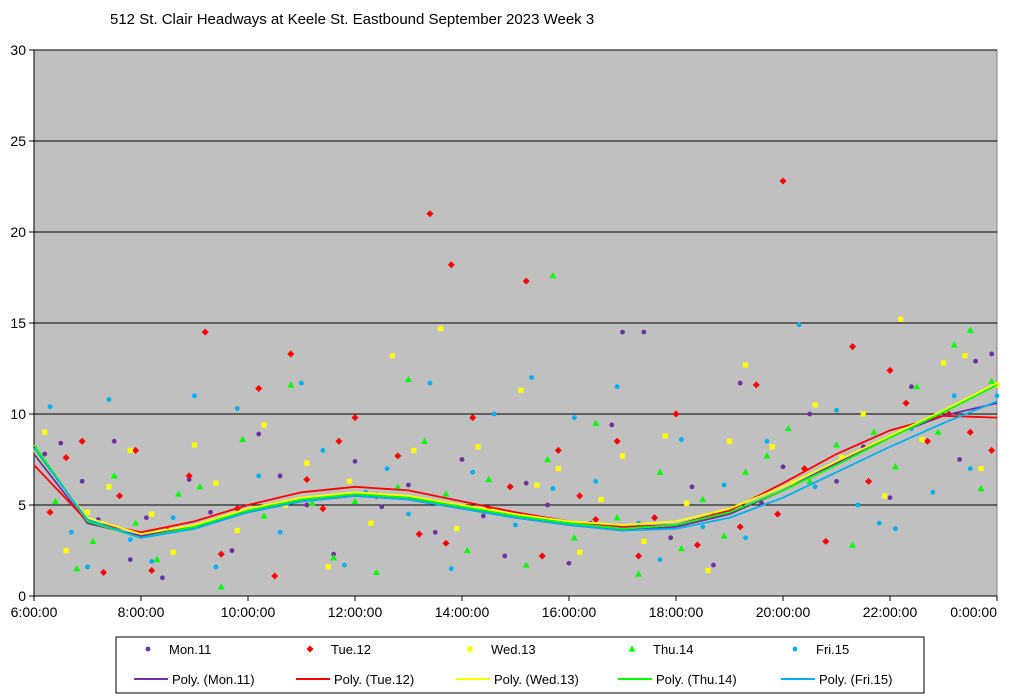 The width and height of the screenshot is (1024, 696). I want to click on y-tick-label: 10, so click(18, 414).